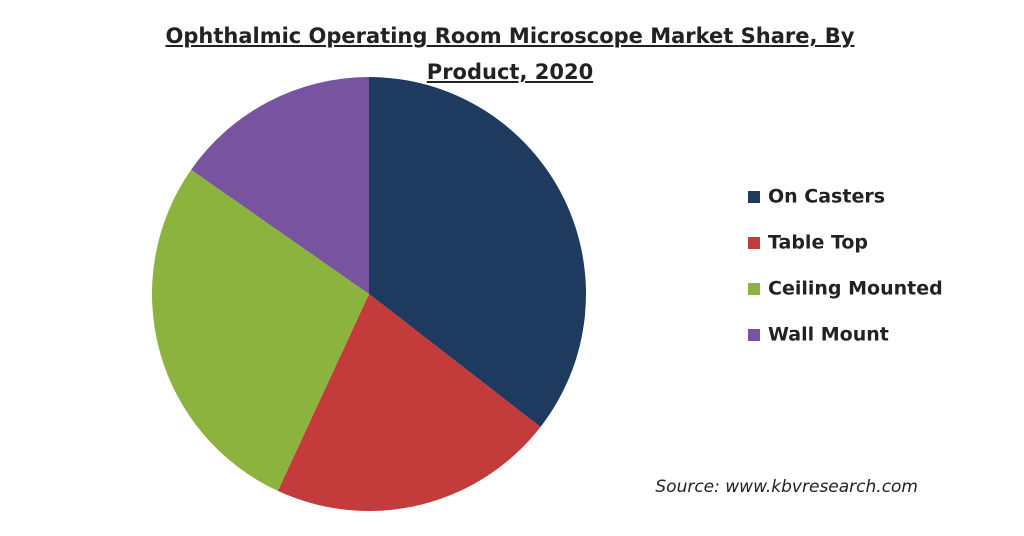  What do you see at coordinates (826, 197) in the screenshot?
I see `legend-label: On Casters` at bounding box center [826, 197].